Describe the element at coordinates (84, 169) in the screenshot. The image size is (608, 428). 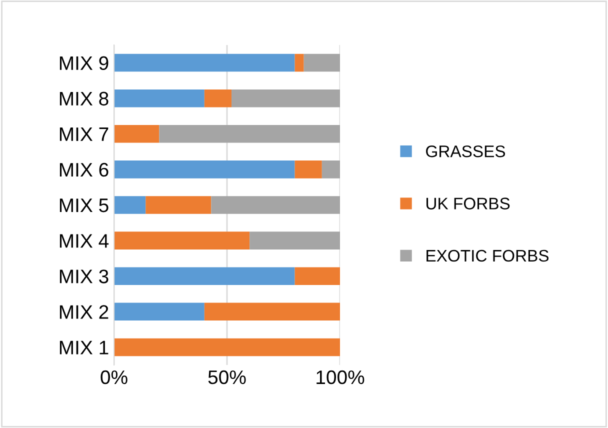
I see `y-tick-label: MIX 6` at that location.